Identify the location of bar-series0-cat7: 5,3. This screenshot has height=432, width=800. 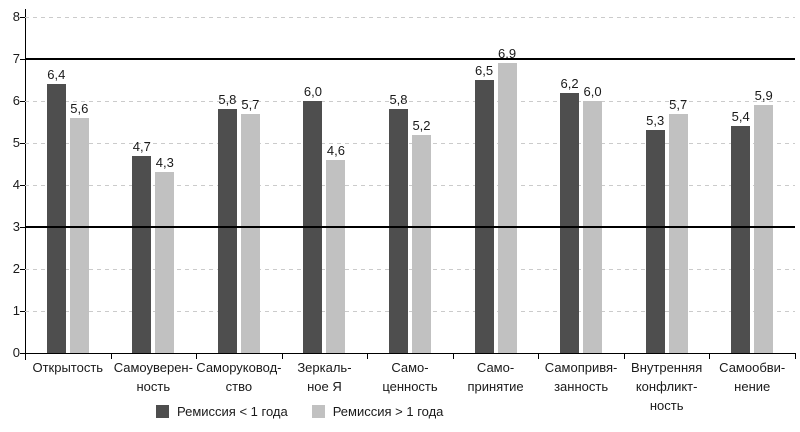
(655, 233).